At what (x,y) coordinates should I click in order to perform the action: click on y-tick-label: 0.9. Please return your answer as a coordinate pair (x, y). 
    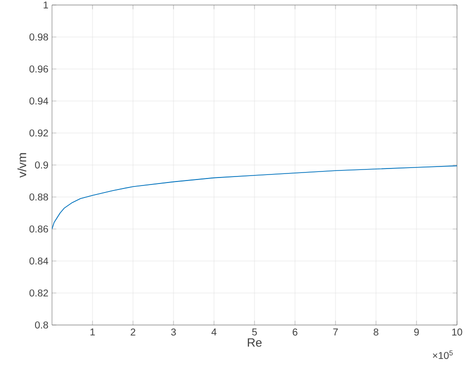
    Looking at the image, I should click on (41, 165).